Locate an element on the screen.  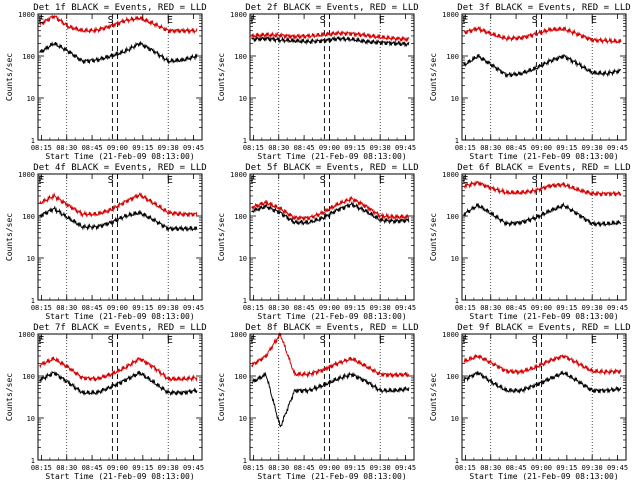
chart-title: Det 9f BLACK = Events, RED = LLD is located at coordinates (543, 328).